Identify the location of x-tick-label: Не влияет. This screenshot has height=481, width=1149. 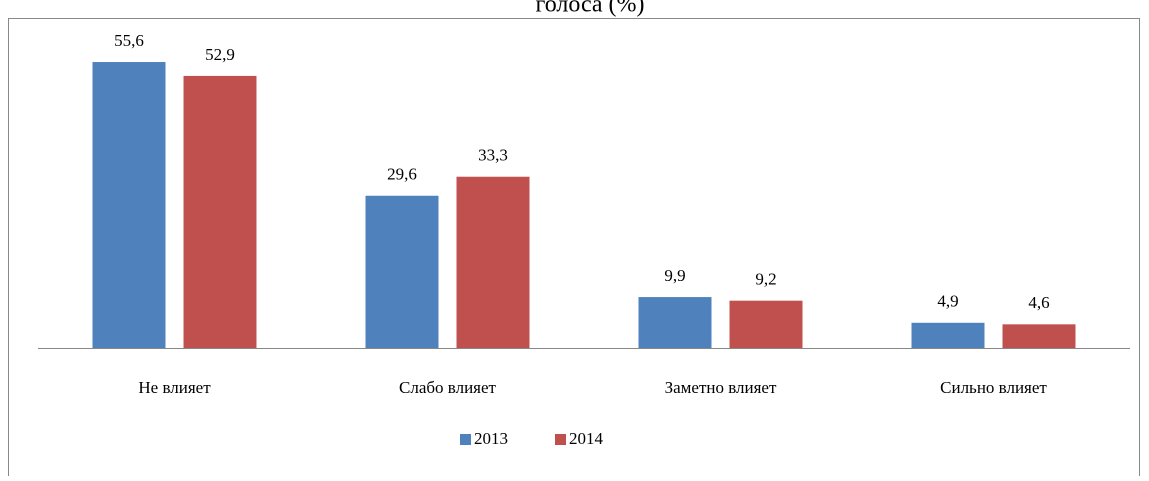
(174, 387).